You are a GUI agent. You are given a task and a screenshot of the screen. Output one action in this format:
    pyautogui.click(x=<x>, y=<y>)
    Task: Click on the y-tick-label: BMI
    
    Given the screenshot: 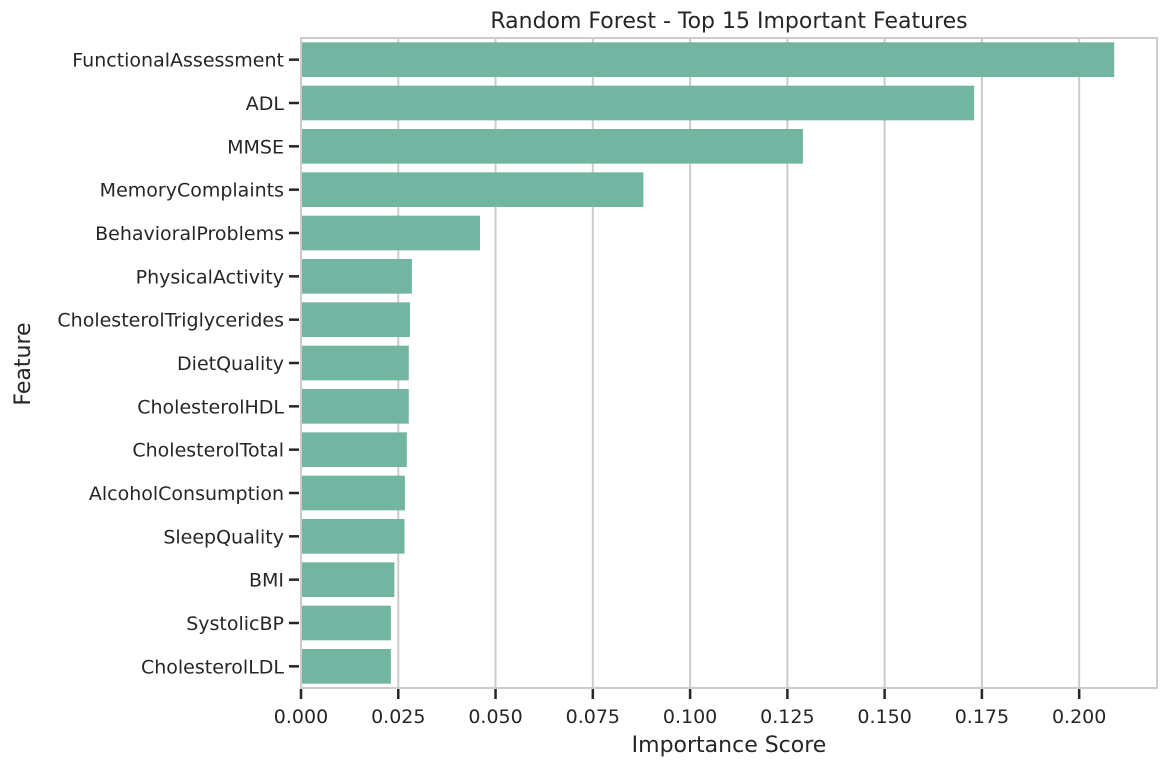 What is the action you would take?
    pyautogui.click(x=266, y=581)
    